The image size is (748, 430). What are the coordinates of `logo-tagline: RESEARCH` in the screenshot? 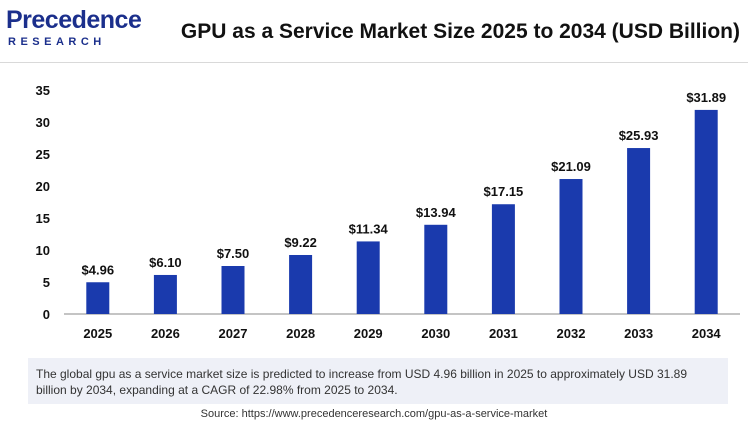 It's located at (57, 42).